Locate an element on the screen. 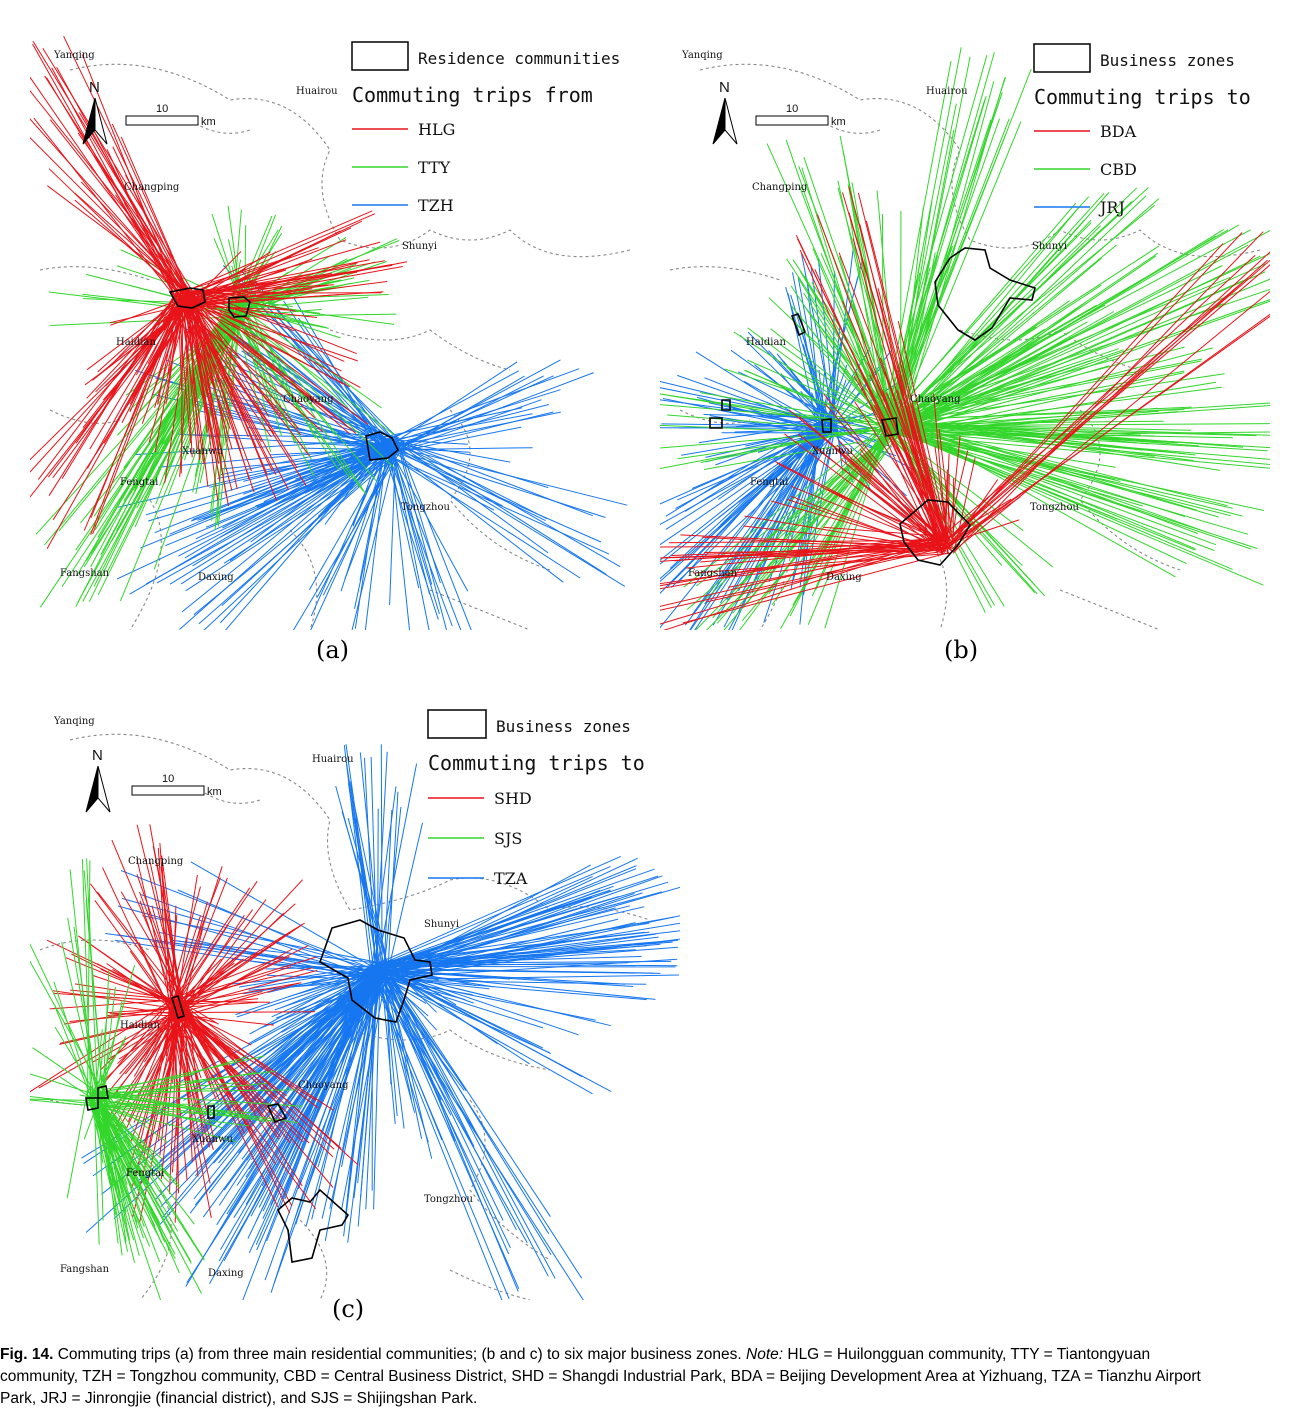  place-label-tongzhou: Tongzhou is located at coordinates (425, 507).